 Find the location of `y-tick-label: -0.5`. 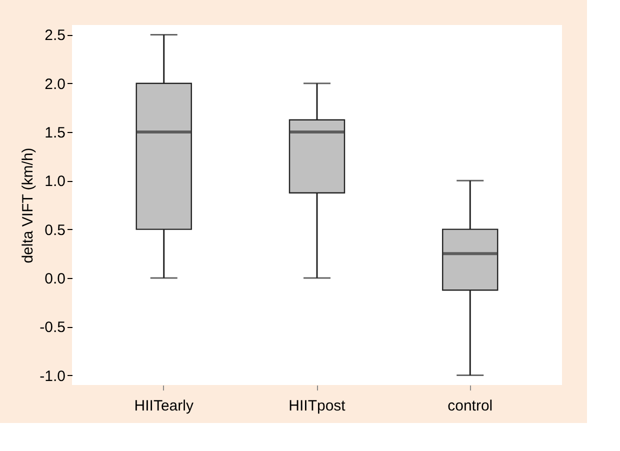

y-tick-label: -0.5 is located at coordinates (53, 327).